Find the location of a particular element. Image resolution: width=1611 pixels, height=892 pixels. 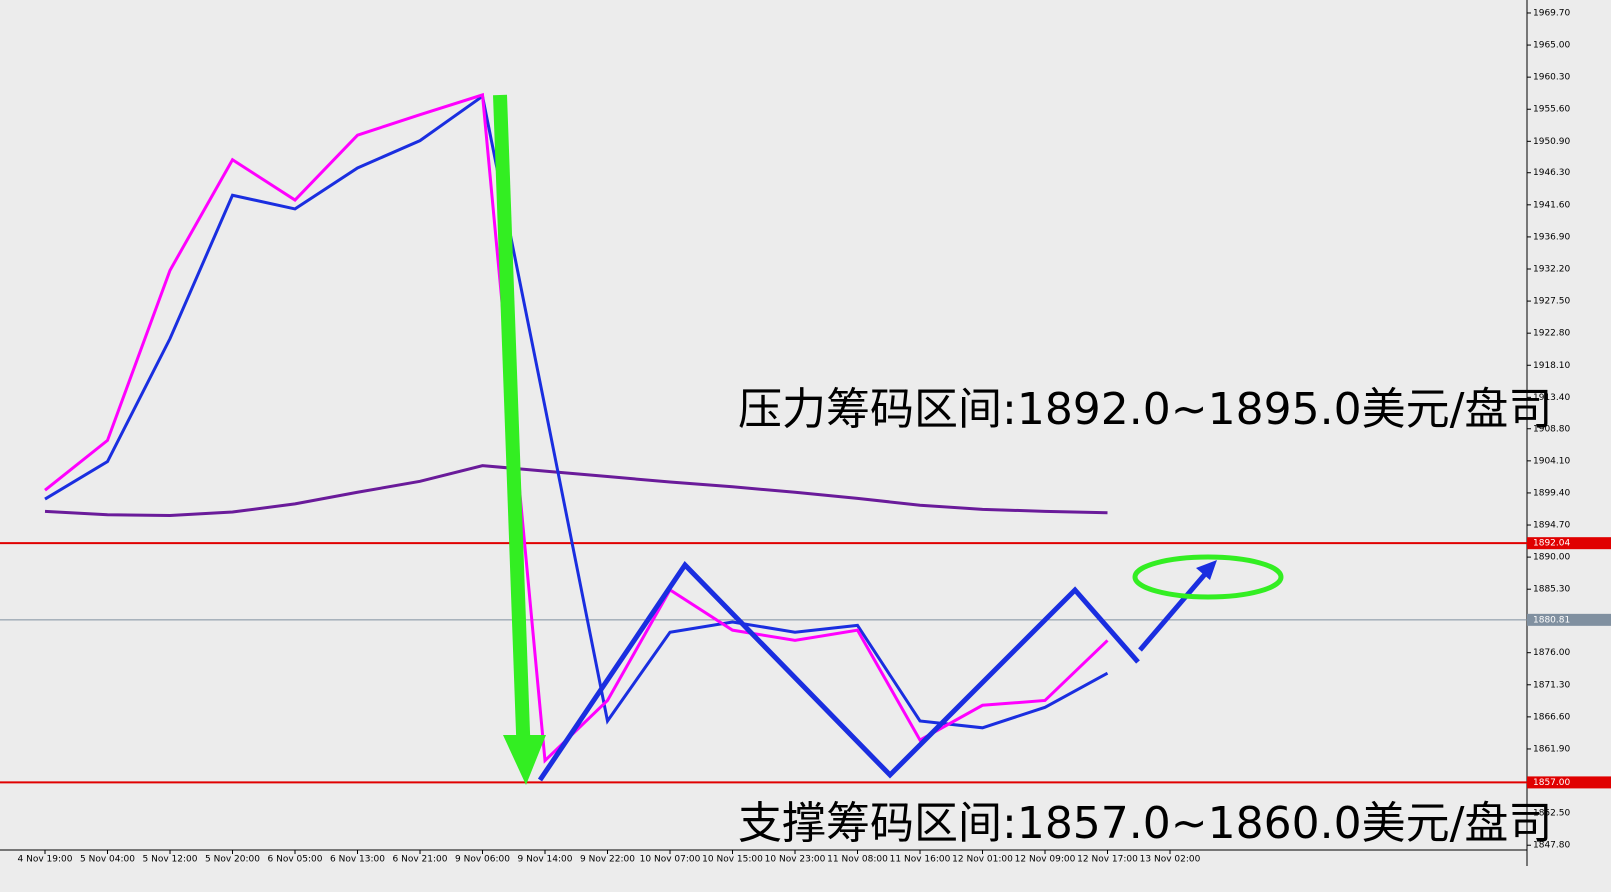

level-label: 1880.81 is located at coordinates (1551, 620).